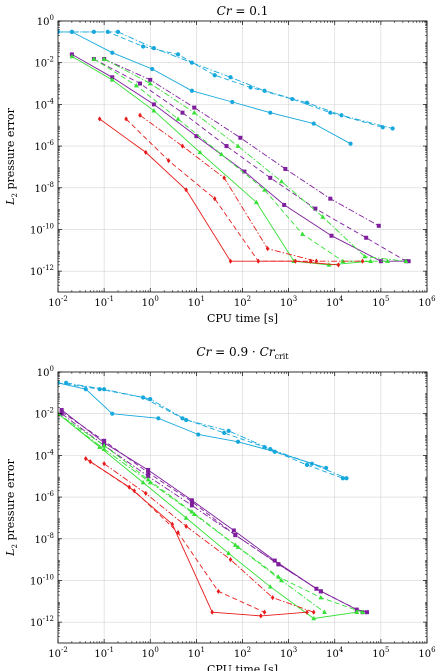 The height and width of the screenshot is (671, 440). Describe the element at coordinates (380, 302) in the screenshot. I see `x-tick-label: 10⁵` at that location.